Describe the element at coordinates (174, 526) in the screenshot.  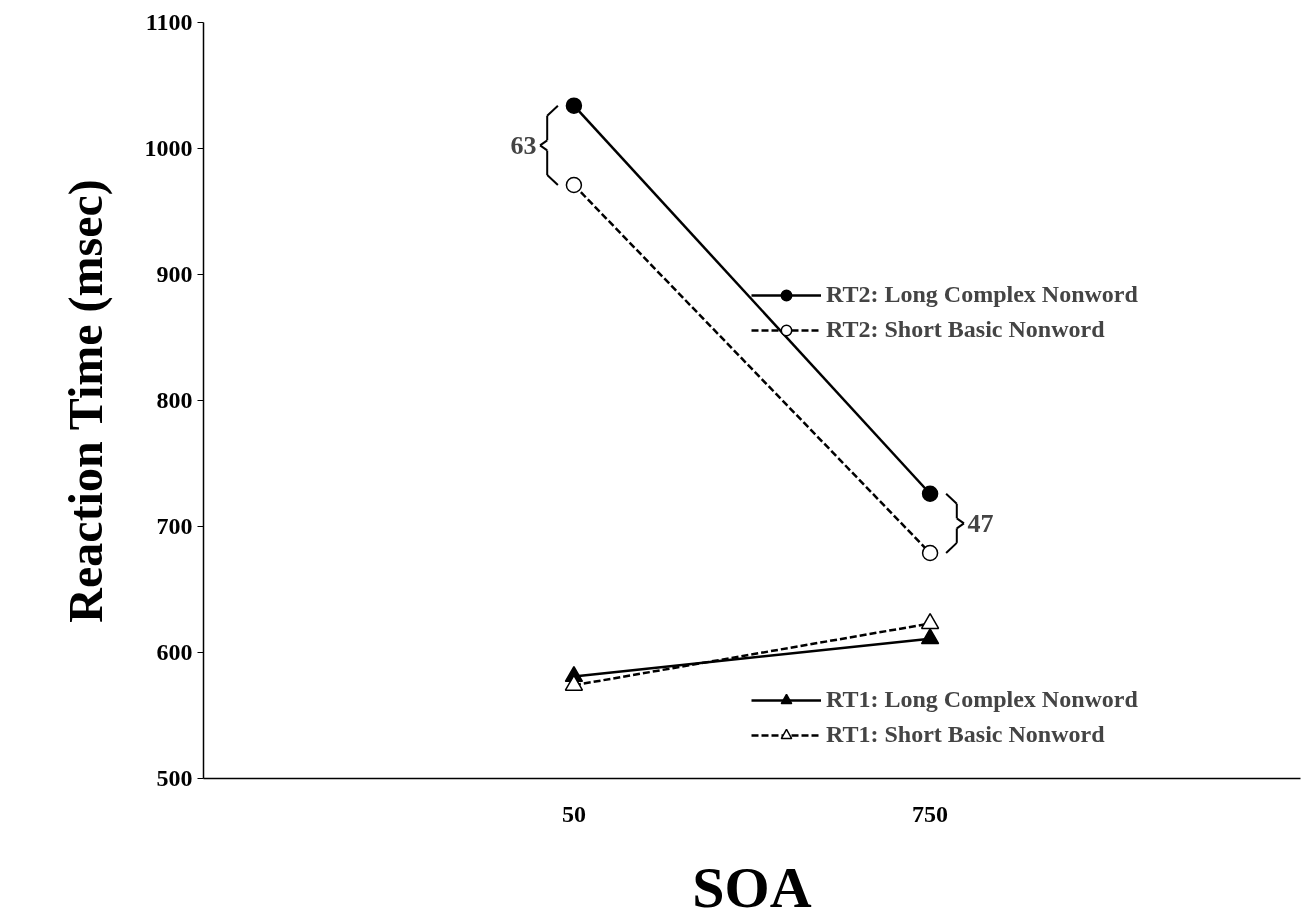
I see `y-tick-label: 700` at that location.